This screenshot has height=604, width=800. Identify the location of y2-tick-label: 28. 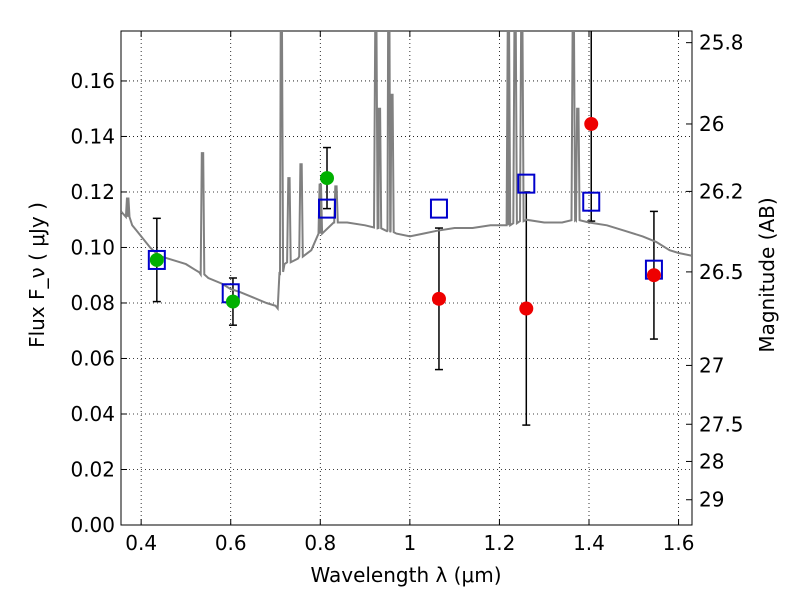
(711, 461).